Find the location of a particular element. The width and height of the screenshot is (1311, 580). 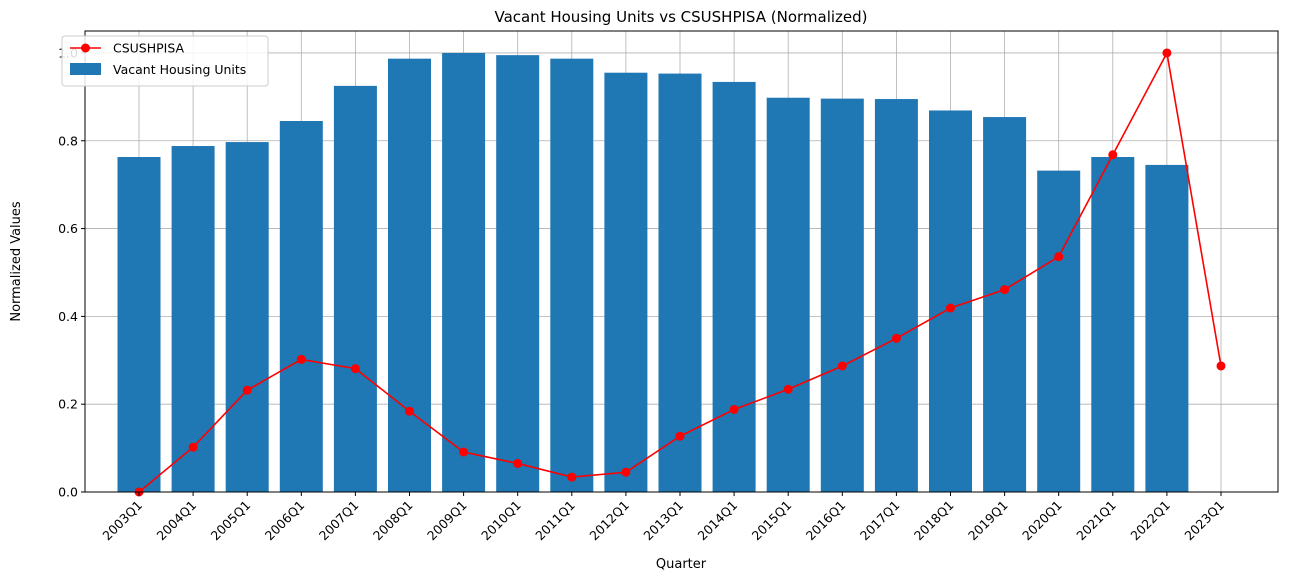

x-tick-label: 2020Q1 is located at coordinates (1042, 521).